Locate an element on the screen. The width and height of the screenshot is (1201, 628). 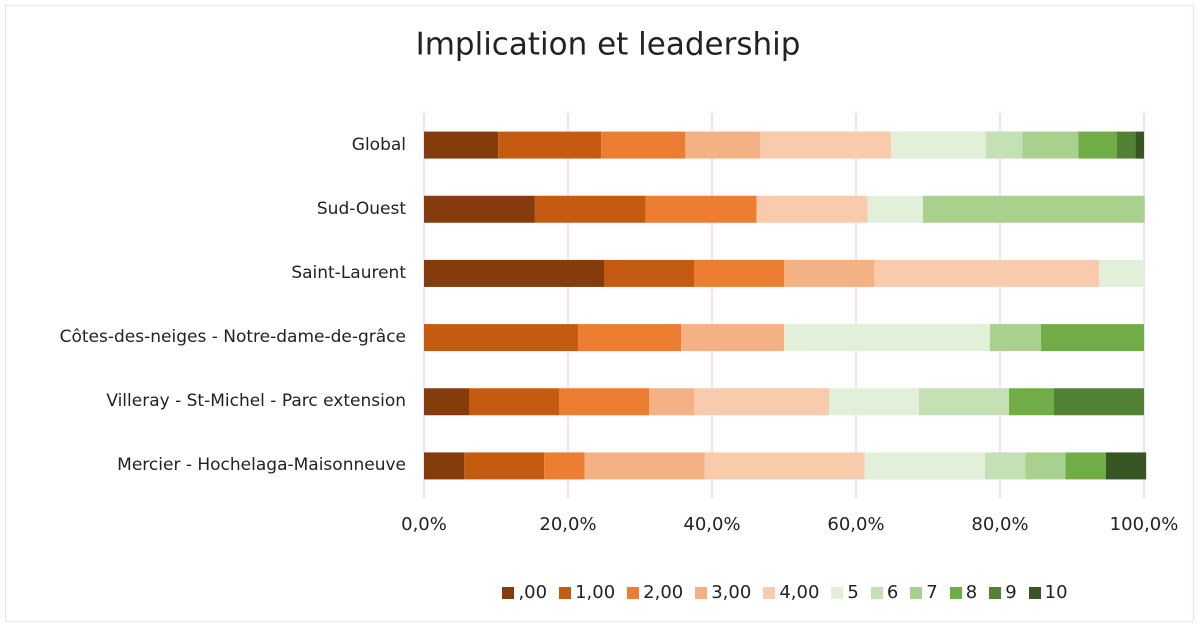
x-tick-label: 0,0% is located at coordinates (424, 524).